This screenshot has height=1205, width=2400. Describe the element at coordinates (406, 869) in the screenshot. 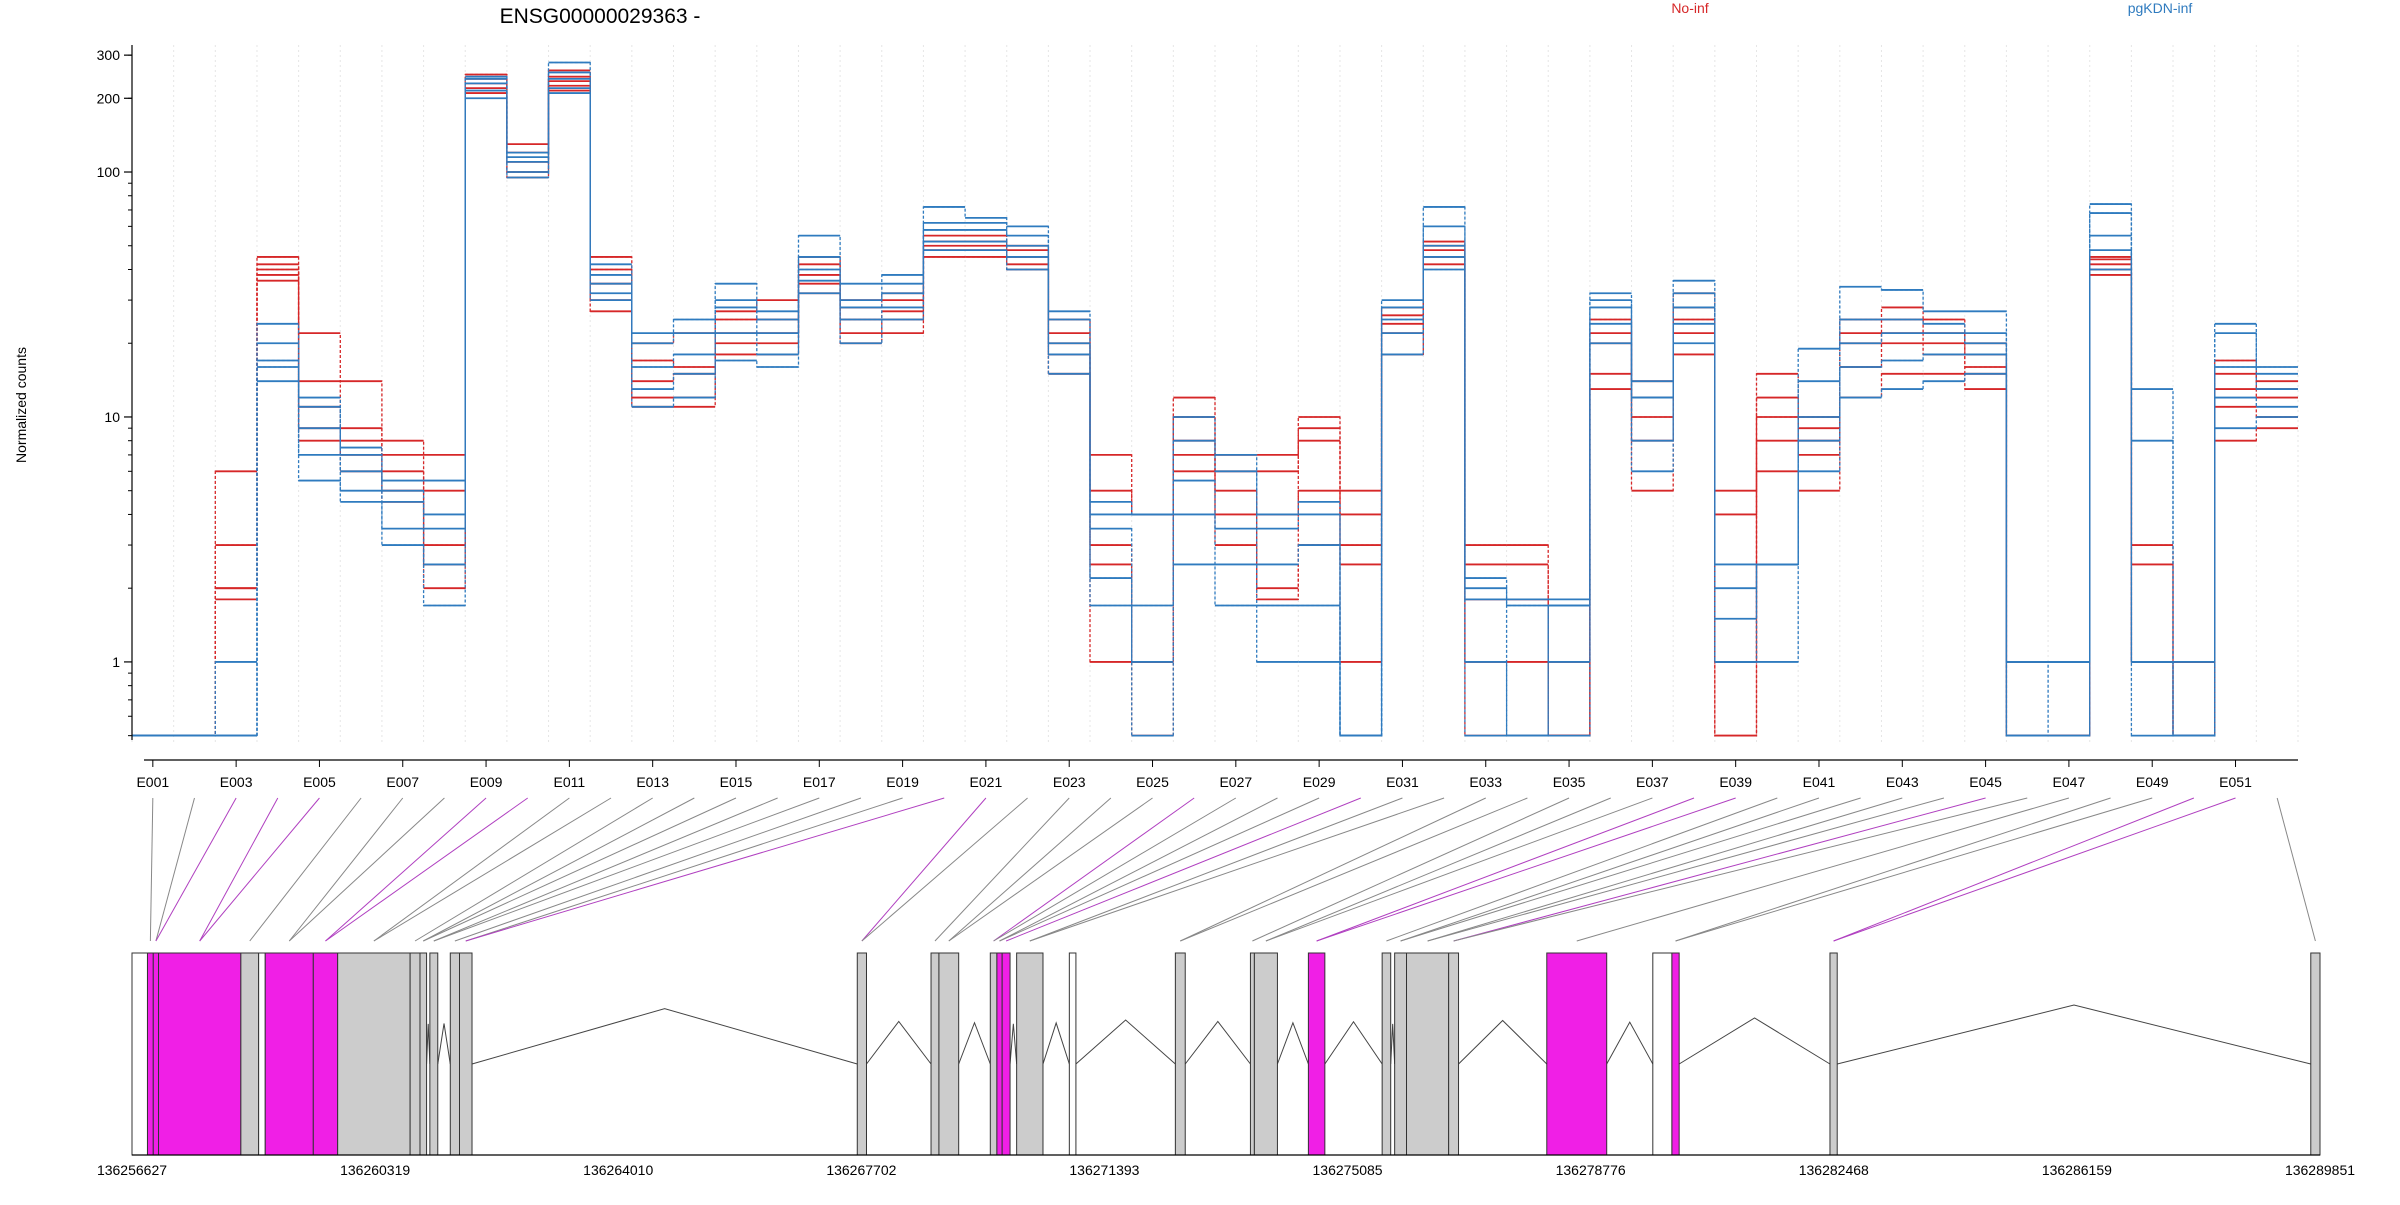

I see `connector-e009` at that location.